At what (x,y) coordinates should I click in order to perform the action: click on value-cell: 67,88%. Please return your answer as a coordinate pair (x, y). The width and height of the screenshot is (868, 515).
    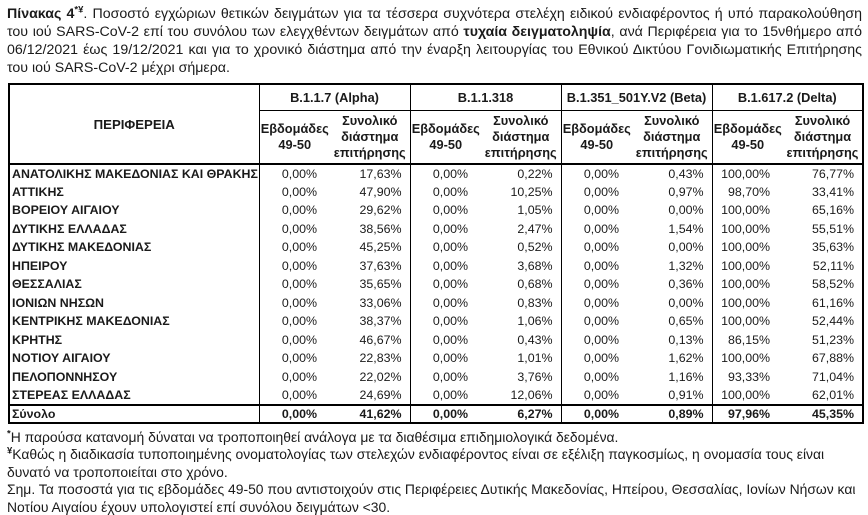
    Looking at the image, I should click on (833, 358).